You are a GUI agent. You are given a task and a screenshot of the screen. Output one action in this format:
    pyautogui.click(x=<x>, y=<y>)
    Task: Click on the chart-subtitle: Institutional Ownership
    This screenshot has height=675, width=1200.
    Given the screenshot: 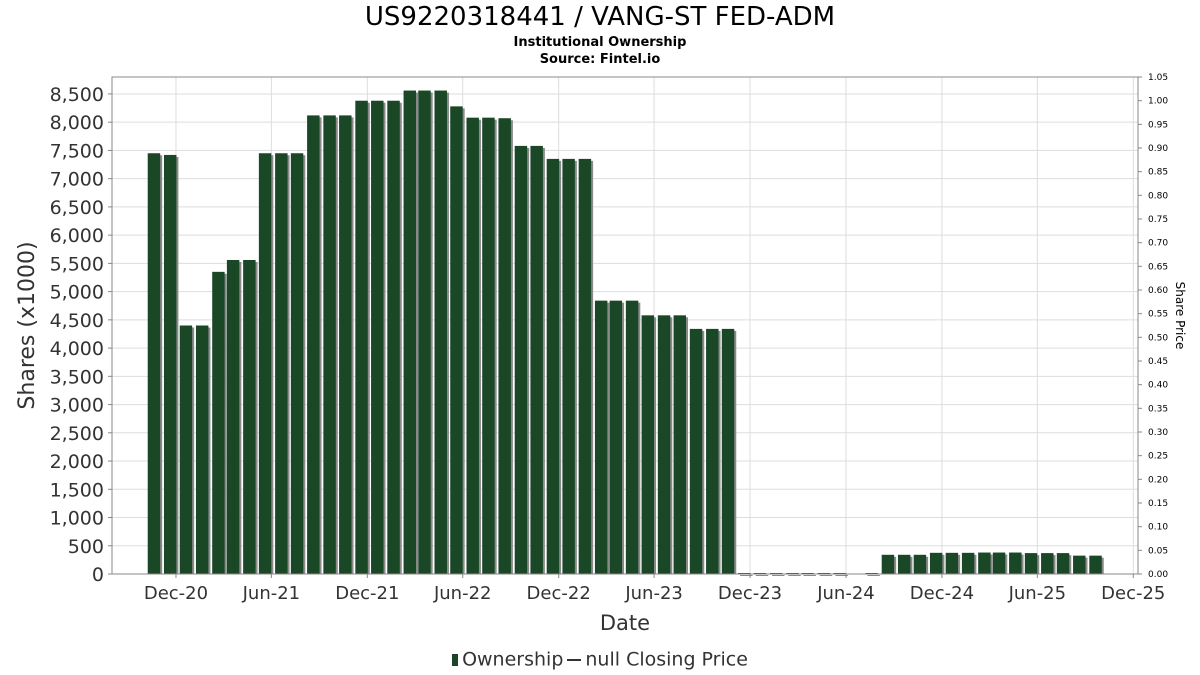 What is the action you would take?
    pyautogui.click(x=600, y=42)
    